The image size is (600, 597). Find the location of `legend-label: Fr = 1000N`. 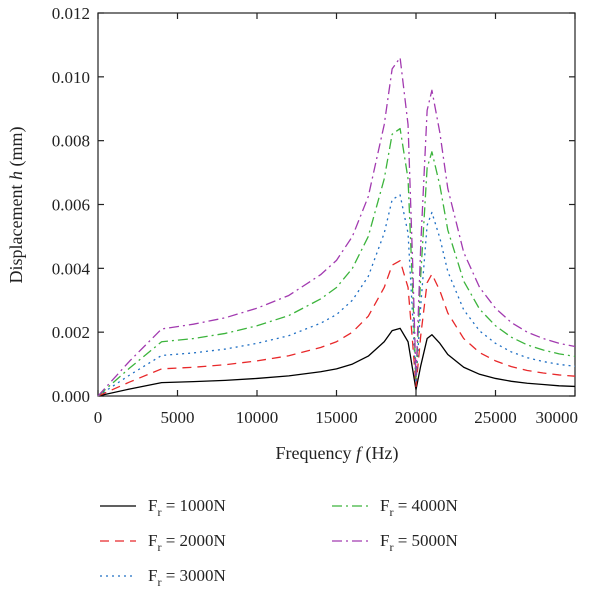

legend-label: Fr = 1000N is located at coordinates (187, 507).